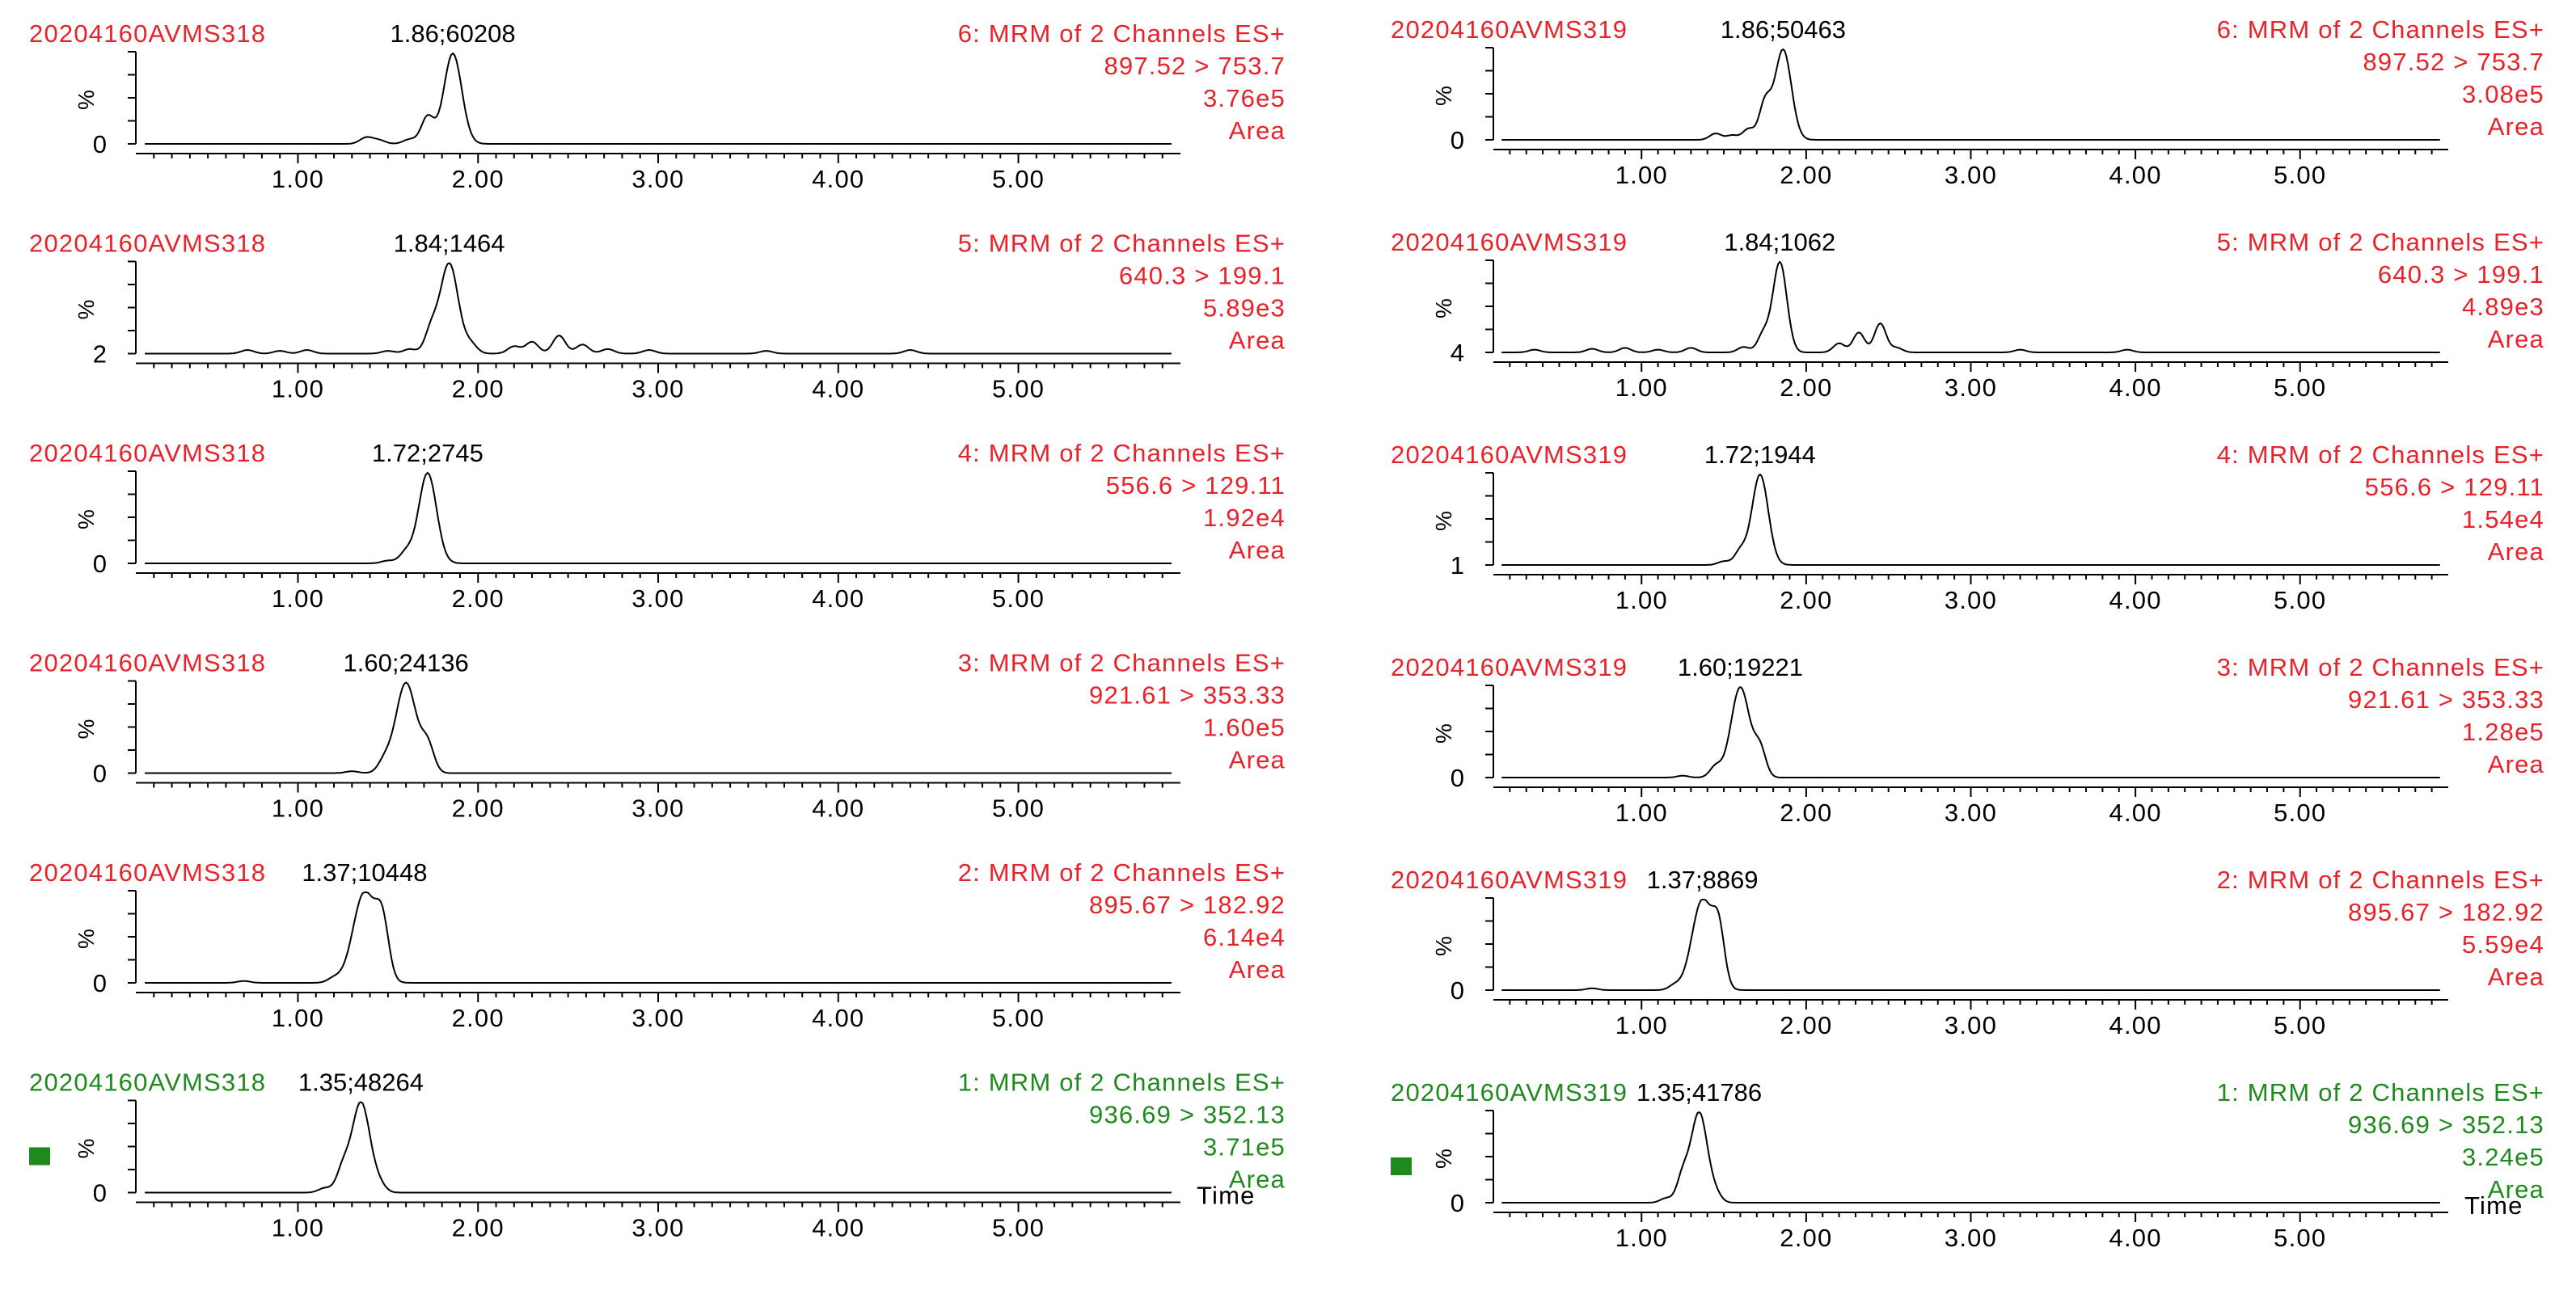 The image size is (2576, 1311). What do you see at coordinates (1783, 30) in the screenshot?
I see `peak-label: 1.86;50463` at bounding box center [1783, 30].